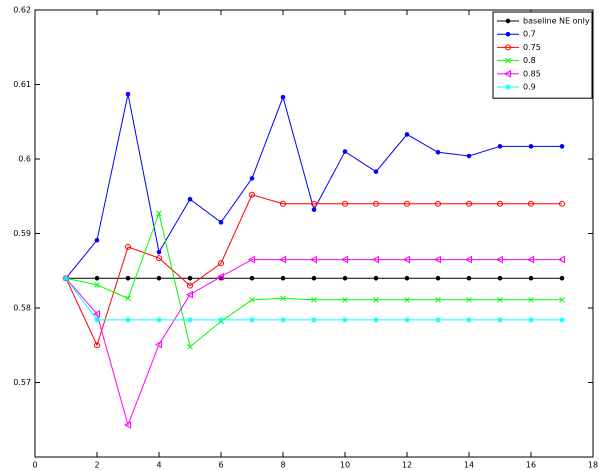 The image size is (599, 471). I want to click on legend-label: 0.85, so click(532, 73).